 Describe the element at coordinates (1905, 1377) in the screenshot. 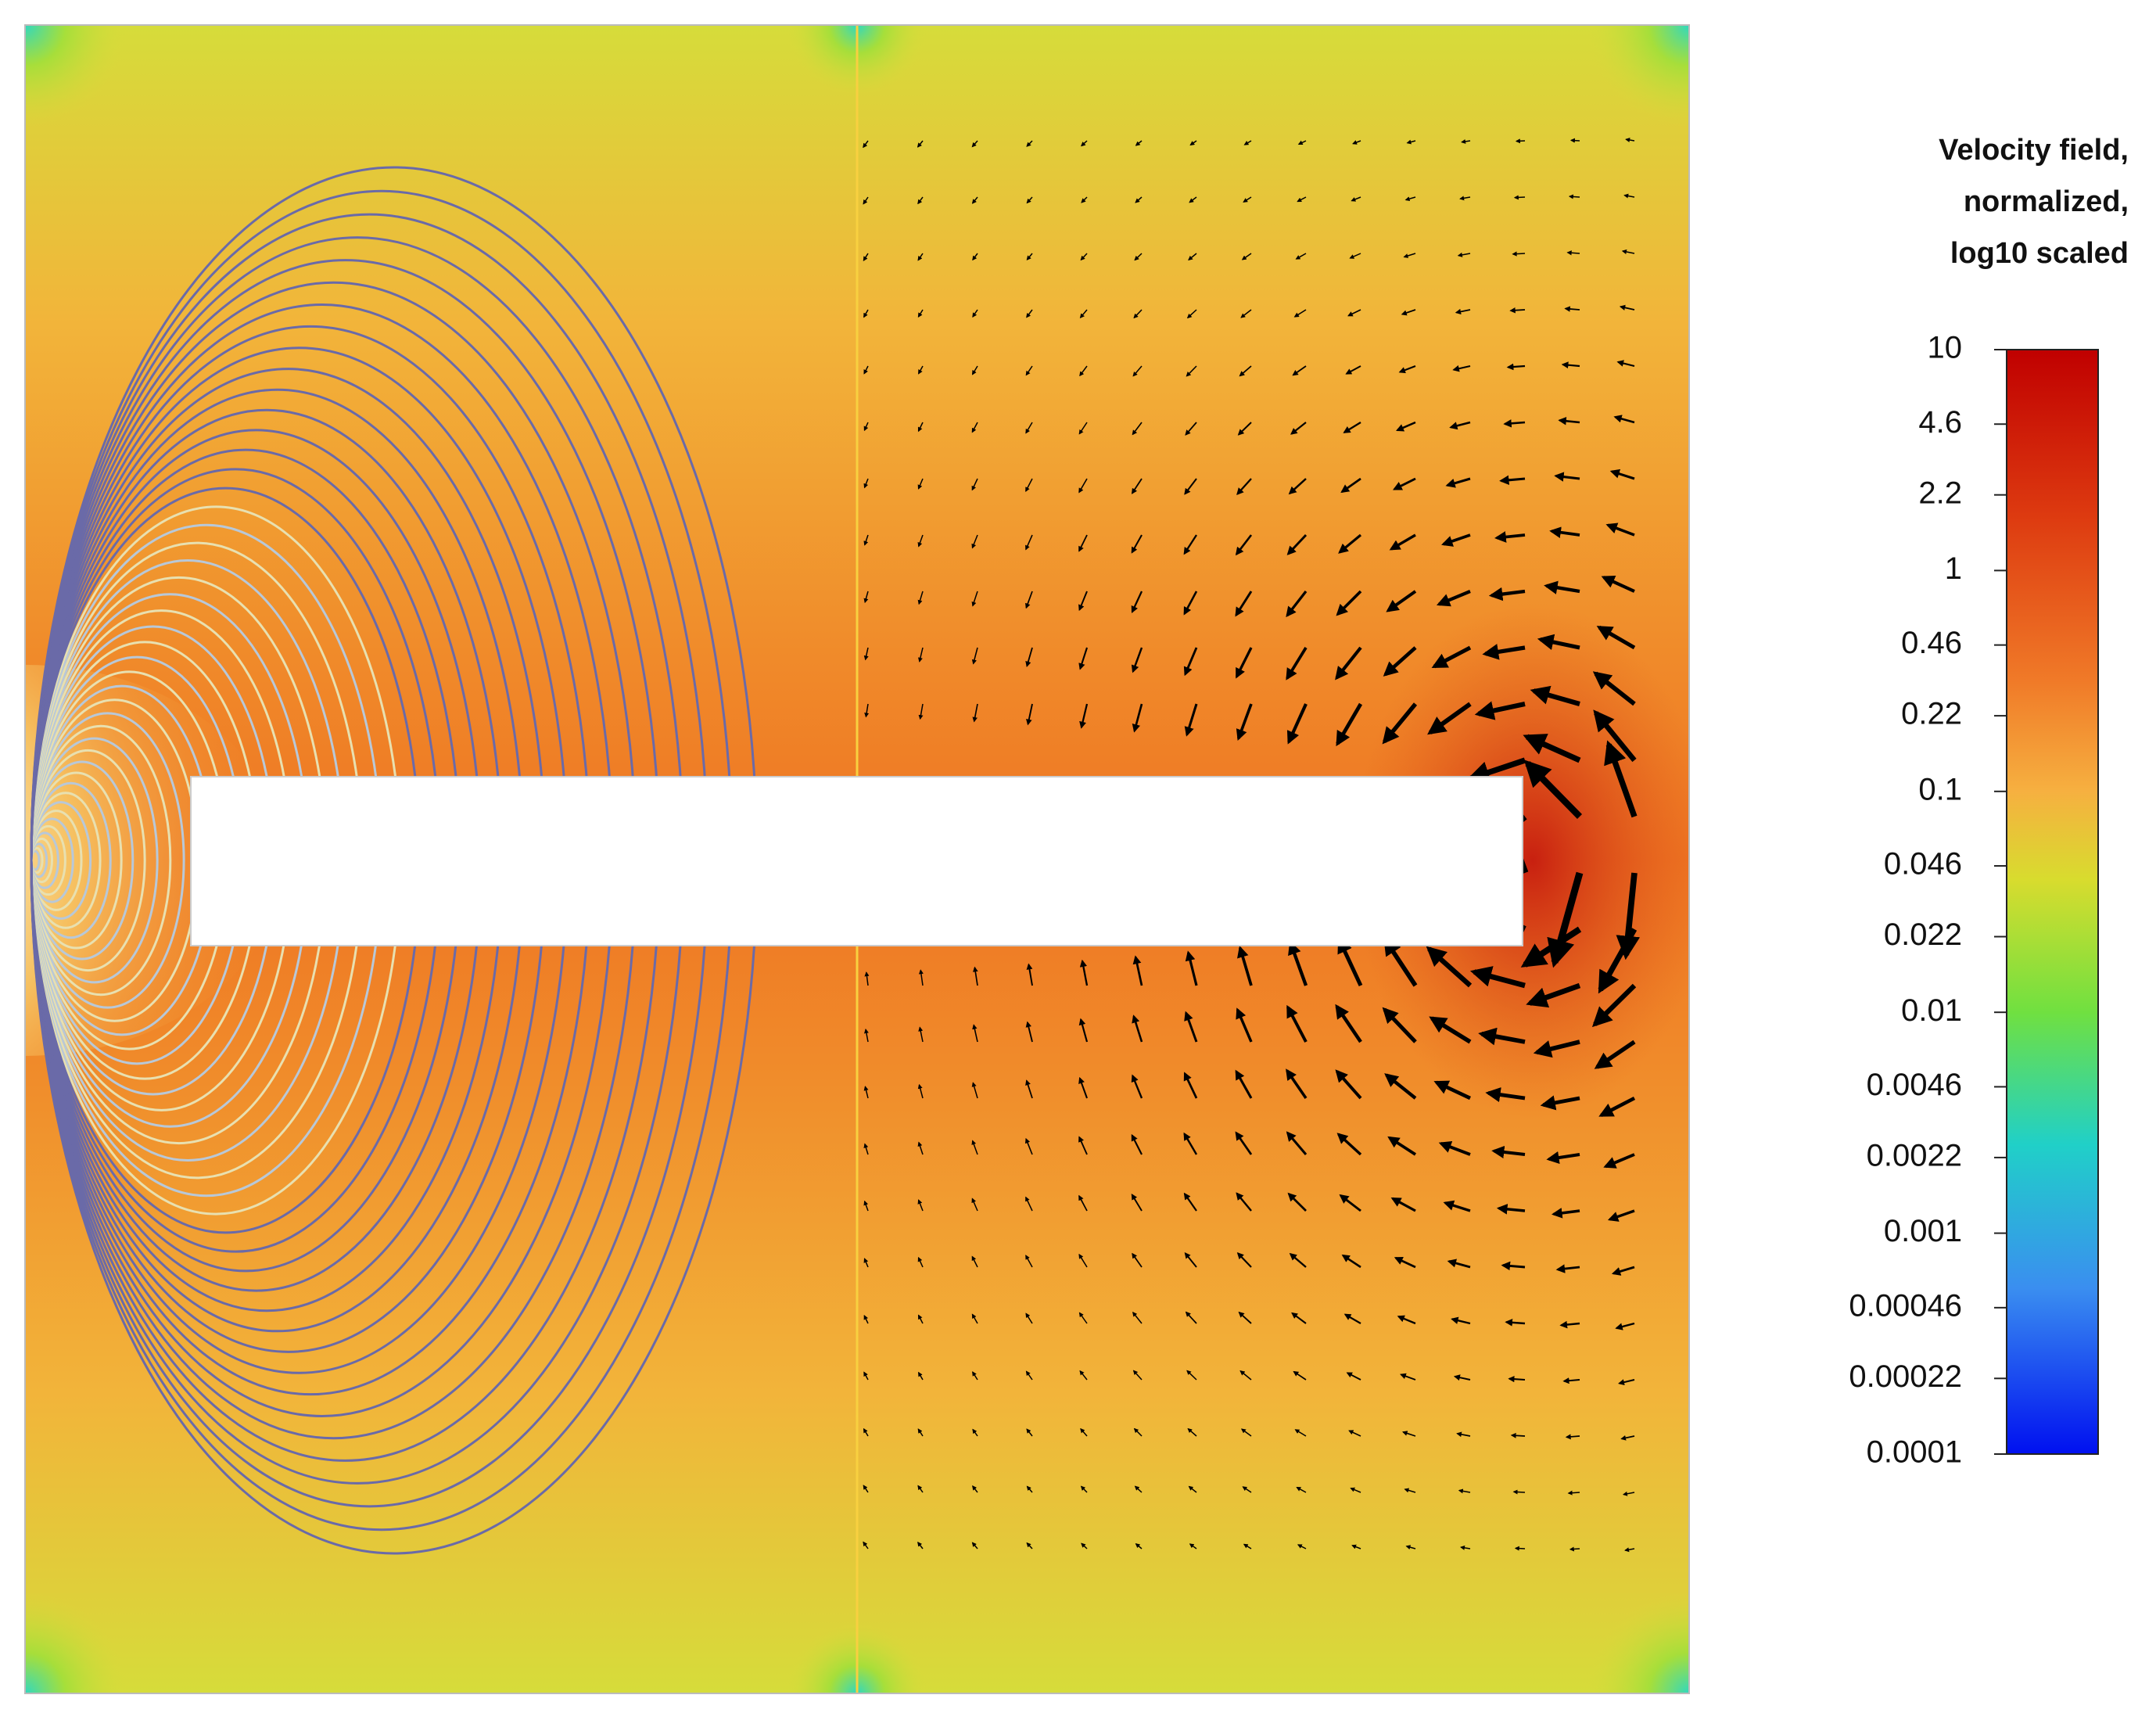

I see `colorbar-tick-label: 0.00022` at that location.